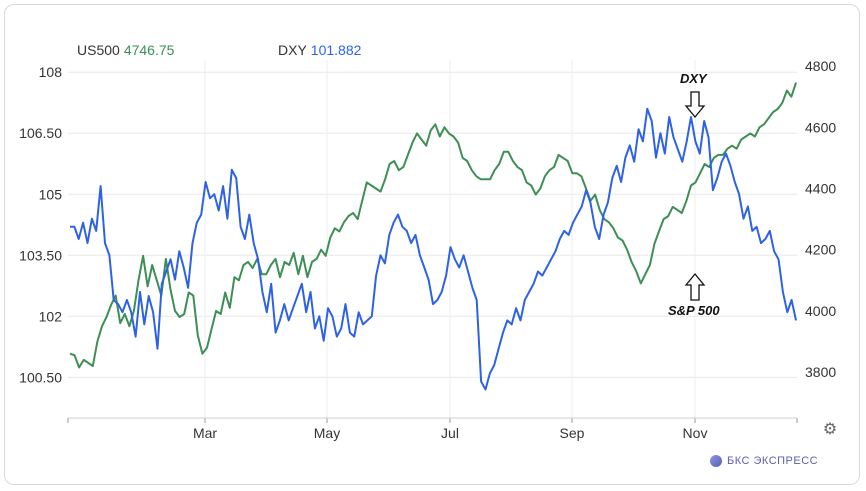 This screenshot has height=491, width=866. What do you see at coordinates (820, 66) in the screenshot?
I see `right-tick-label: 4800` at bounding box center [820, 66].